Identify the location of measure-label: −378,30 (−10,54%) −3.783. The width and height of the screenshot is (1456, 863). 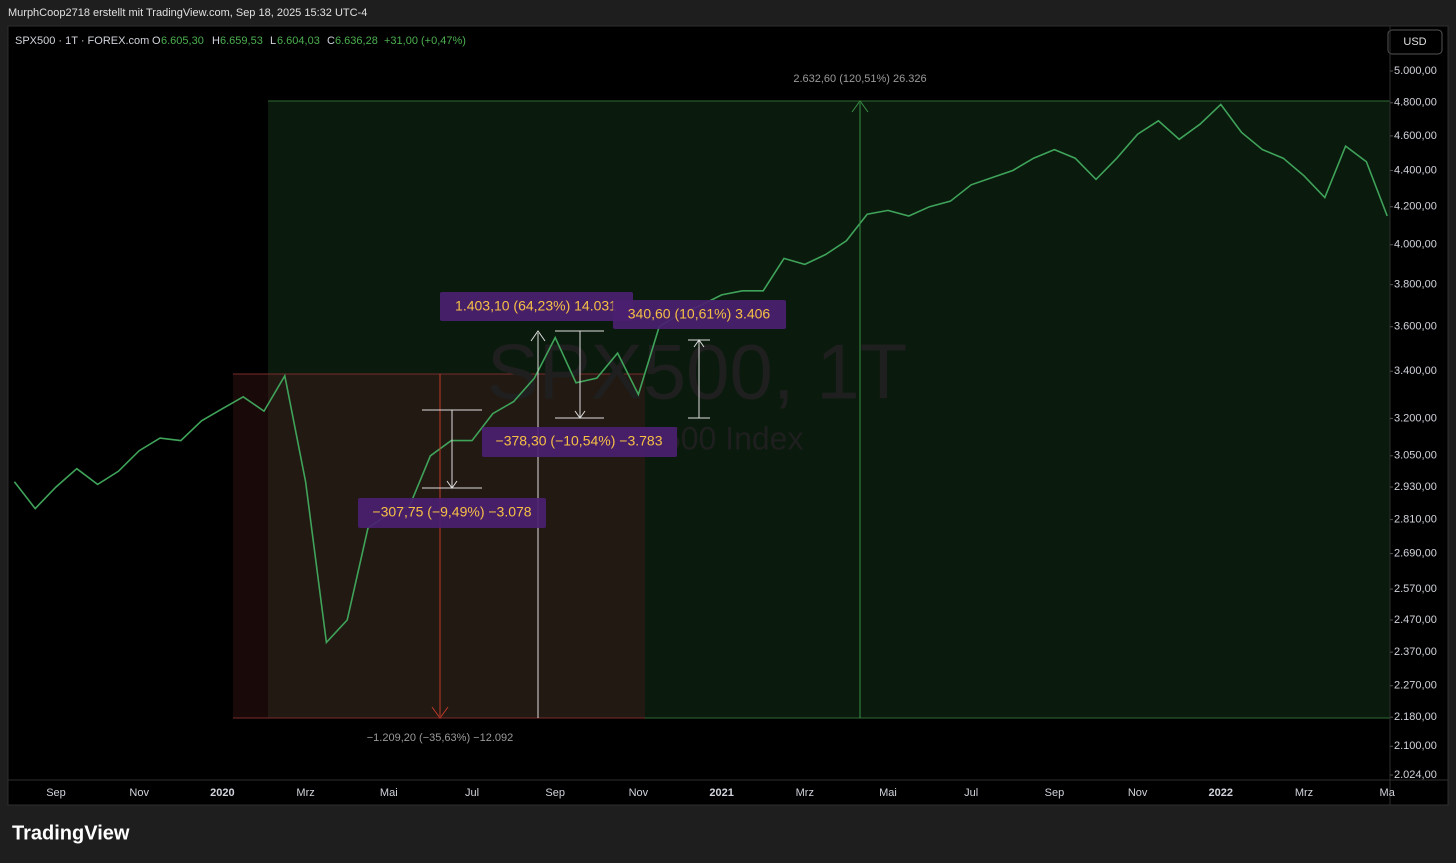
(579, 441).